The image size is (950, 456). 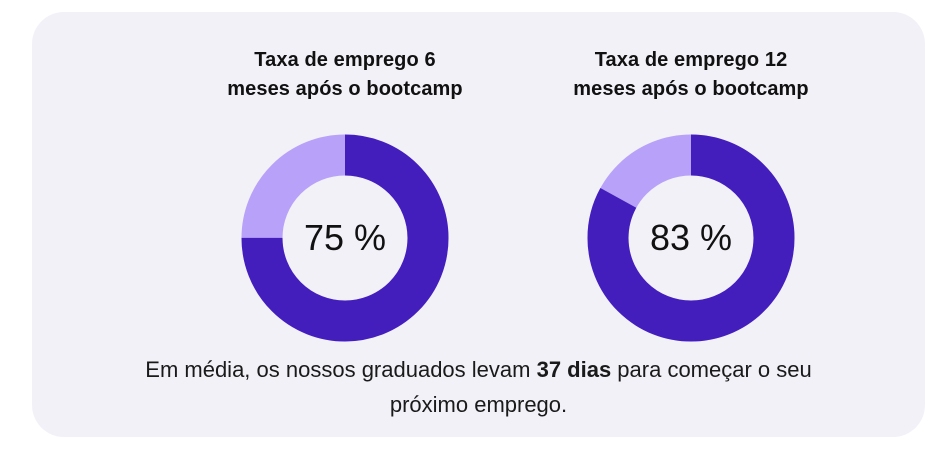 What do you see at coordinates (341, 369) in the screenshot?
I see `summary-text-part: Em média, os nossos graduados levam` at bounding box center [341, 369].